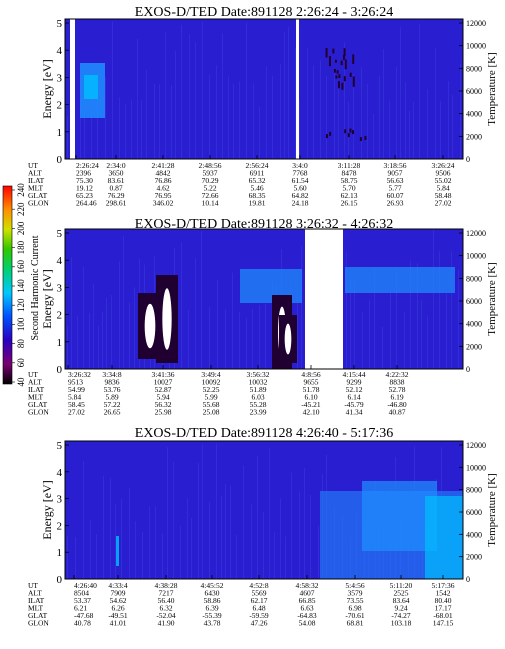 The width and height of the screenshot is (505, 649). I want to click on orbit-cell: -52.04, so click(166, 615).